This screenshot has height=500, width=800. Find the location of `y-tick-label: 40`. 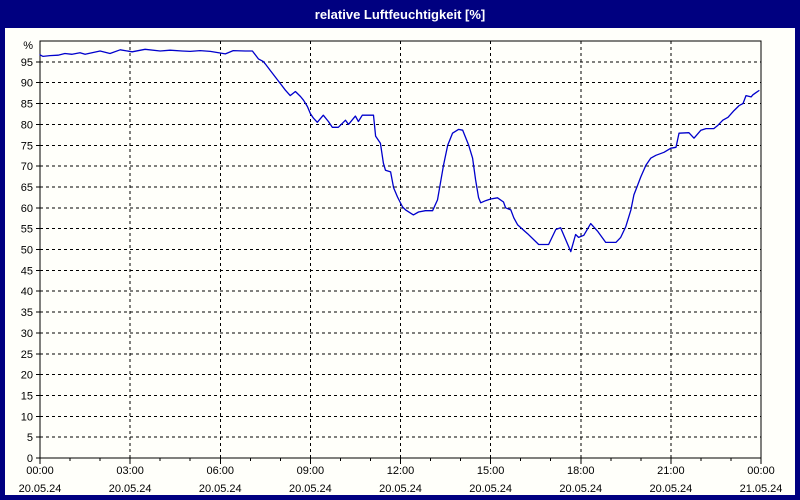

y-tick-label: 40 is located at coordinates (27, 292).